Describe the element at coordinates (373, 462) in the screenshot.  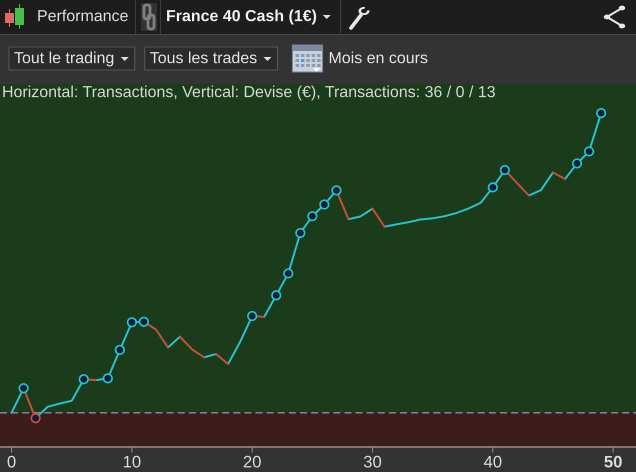
I see `x-tick-label: 30` at that location.